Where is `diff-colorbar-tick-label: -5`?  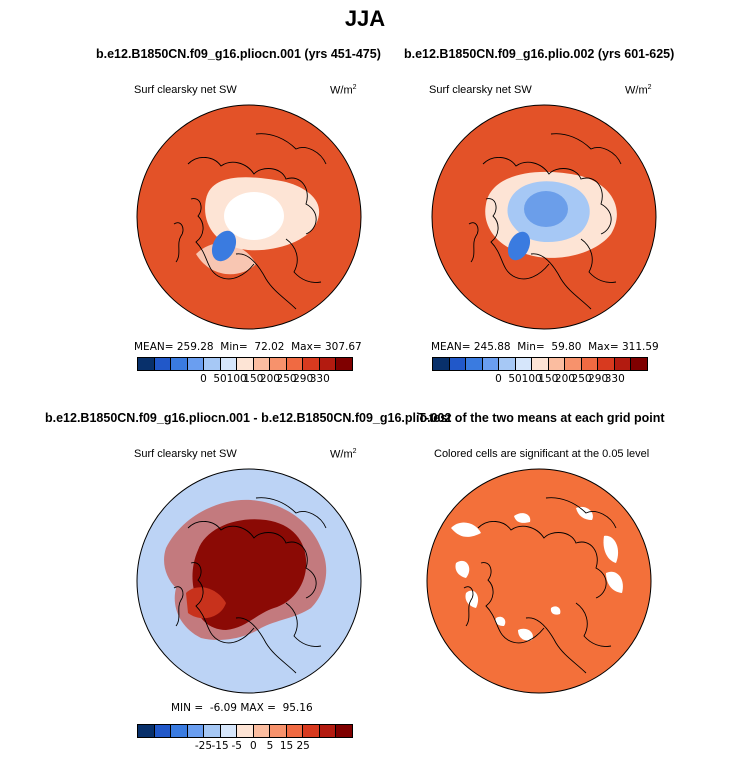
diff-colorbar-tick-label: -5 is located at coordinates (236, 746).